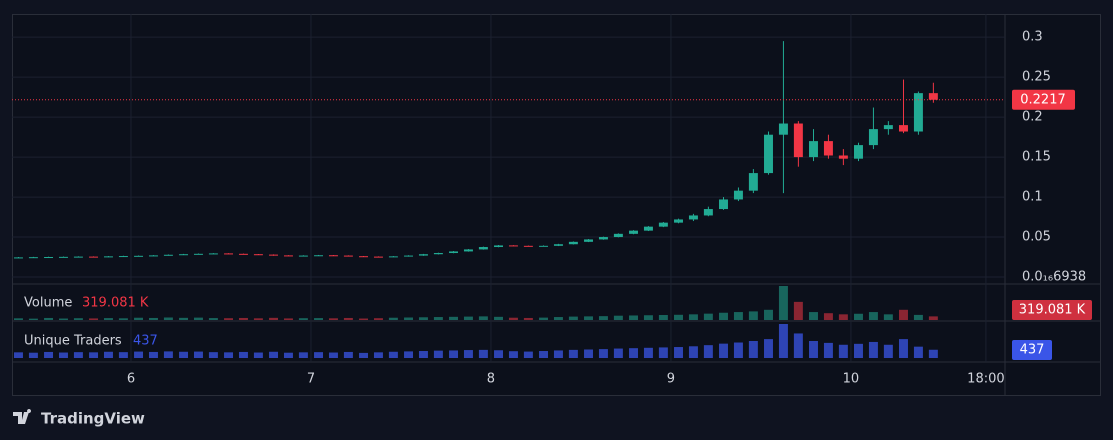 The image size is (1113, 440). What do you see at coordinates (48, 303) in the screenshot?
I see `volume-legend: Volume` at bounding box center [48, 303].